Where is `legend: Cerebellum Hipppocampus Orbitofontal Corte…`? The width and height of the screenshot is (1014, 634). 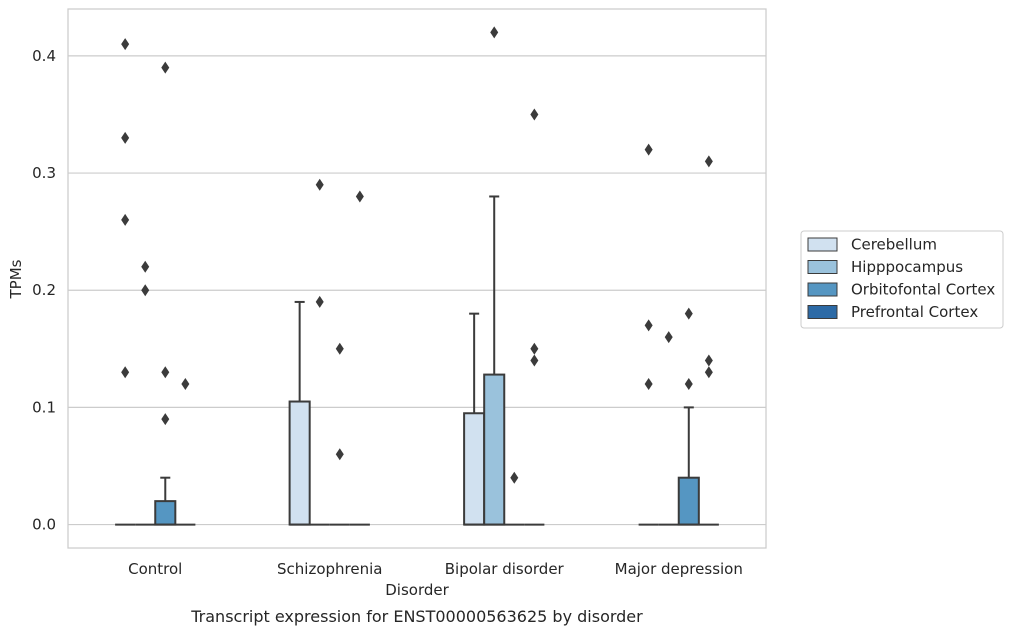 legend: Cerebellum Hipppocampus Orbitofontal Corte… is located at coordinates (902, 279).